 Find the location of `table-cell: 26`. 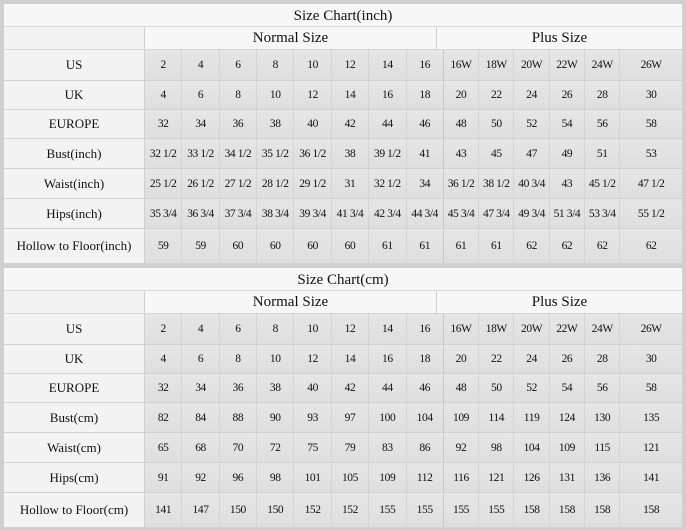

table-cell: 26 is located at coordinates (567, 359).